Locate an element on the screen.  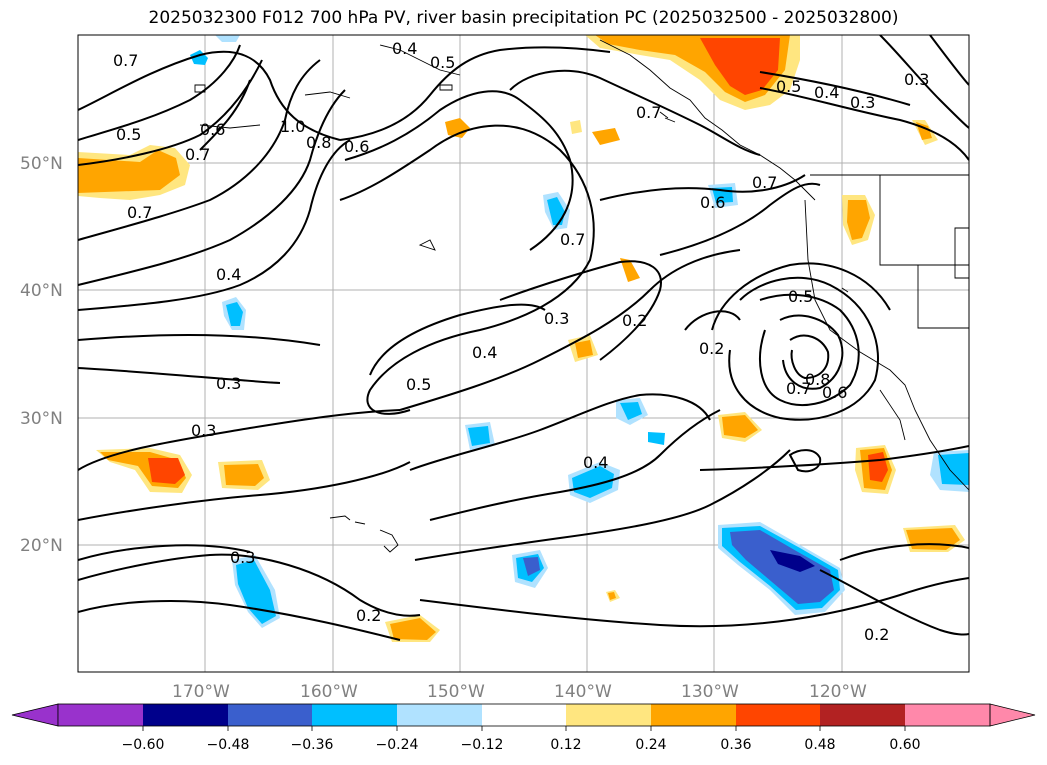
lon-label: 120°W is located at coordinates (838, 692).